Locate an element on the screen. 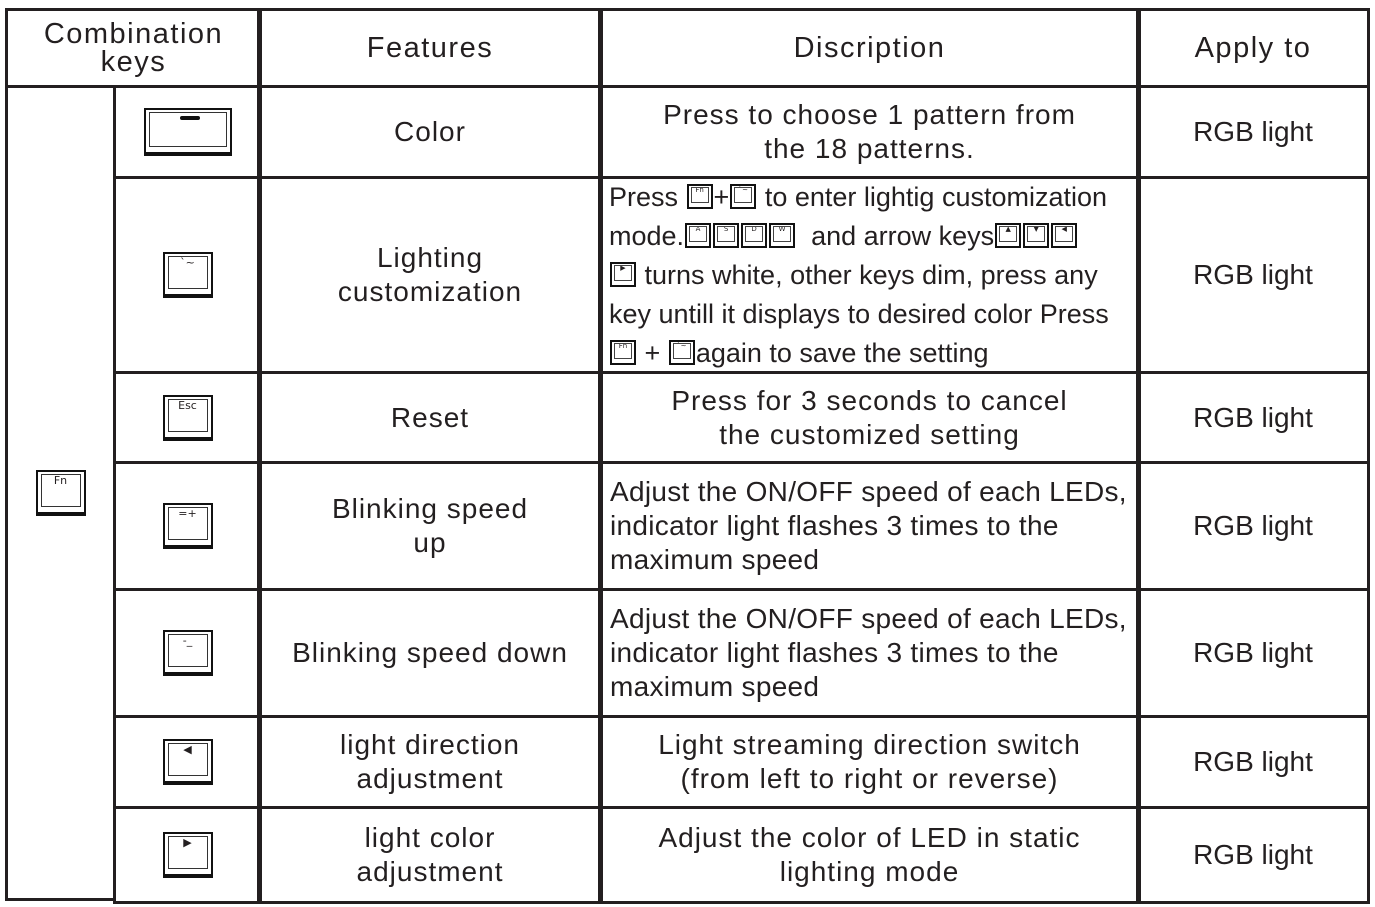 The image size is (1375, 907). key-icon: ◀ is located at coordinates (187, 762).